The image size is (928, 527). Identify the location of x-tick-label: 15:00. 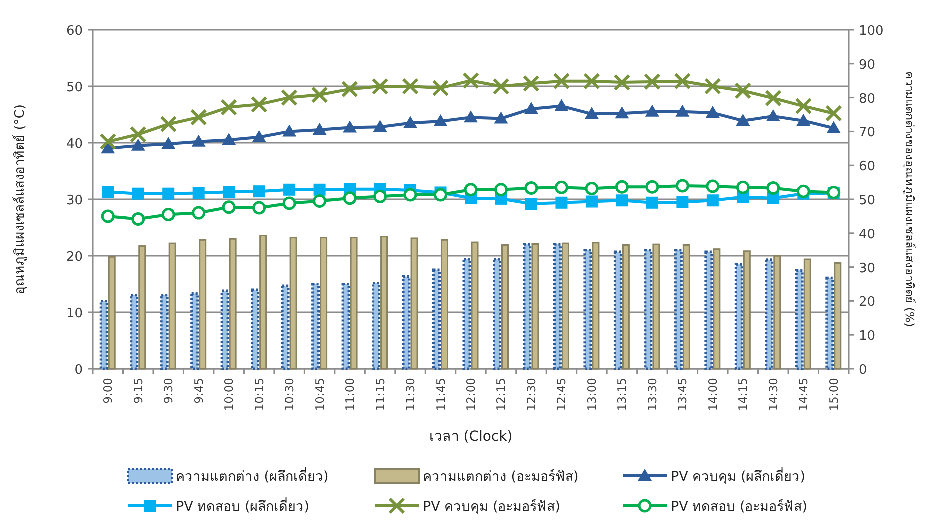
(833, 395).